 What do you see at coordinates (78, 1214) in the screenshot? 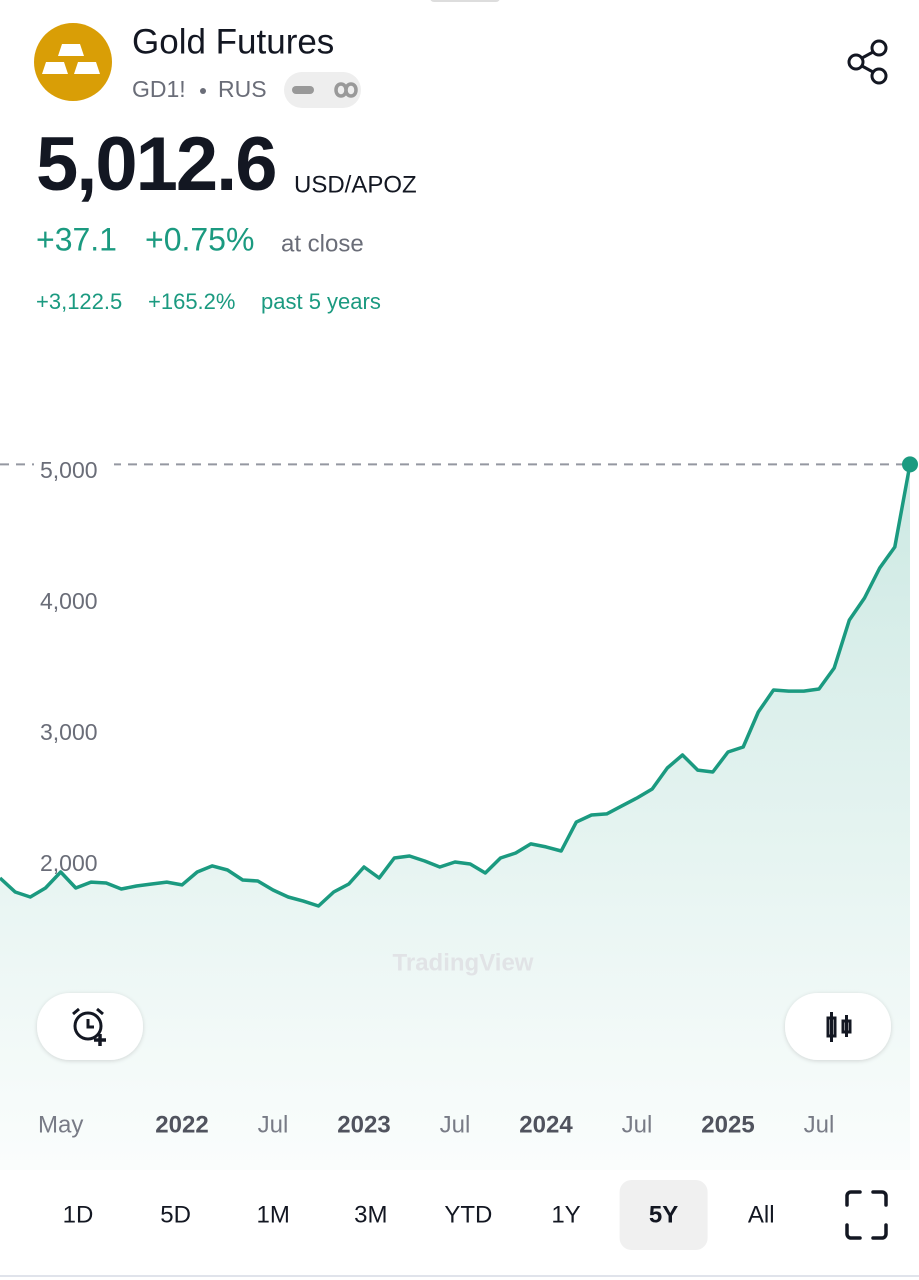
I see `range-button: 1D` at bounding box center [78, 1214].